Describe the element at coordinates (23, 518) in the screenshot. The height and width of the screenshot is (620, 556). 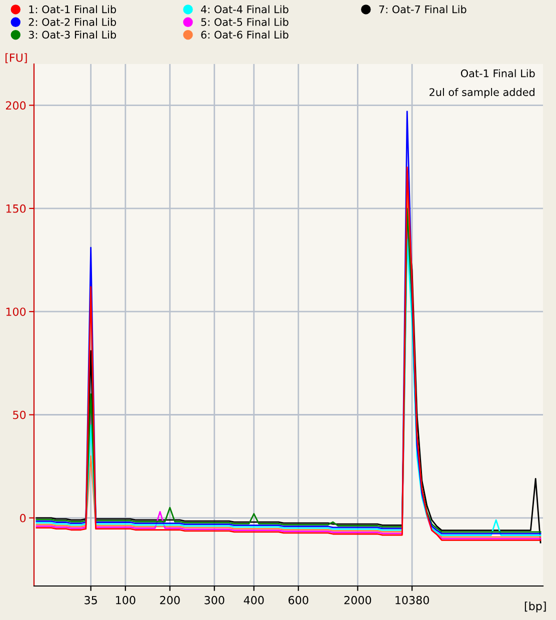
I see `y-tick-label: 0` at that location.